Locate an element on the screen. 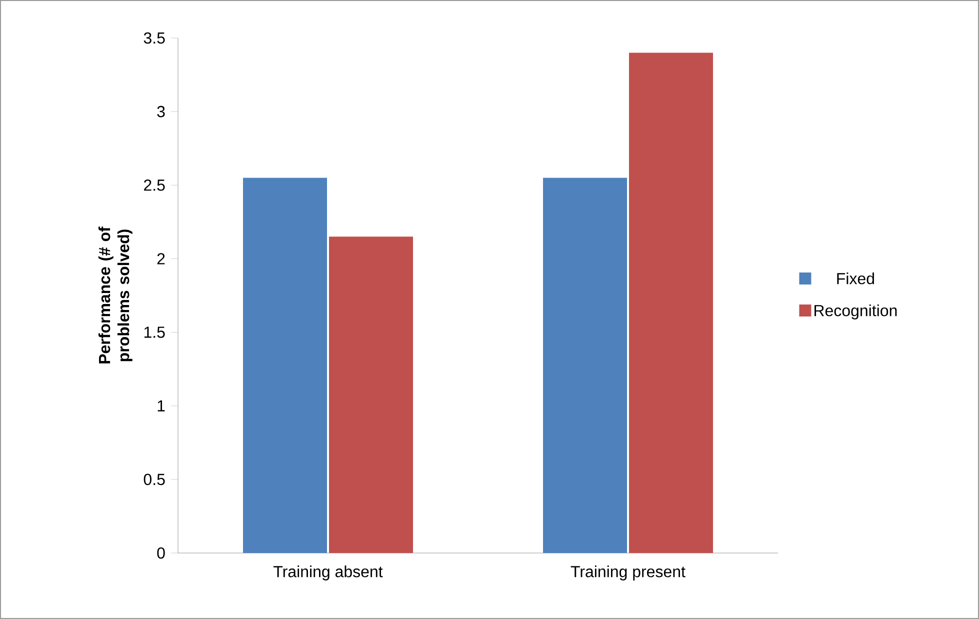 This screenshot has width=979, height=619. x-tick-label: Training present is located at coordinates (628, 573).